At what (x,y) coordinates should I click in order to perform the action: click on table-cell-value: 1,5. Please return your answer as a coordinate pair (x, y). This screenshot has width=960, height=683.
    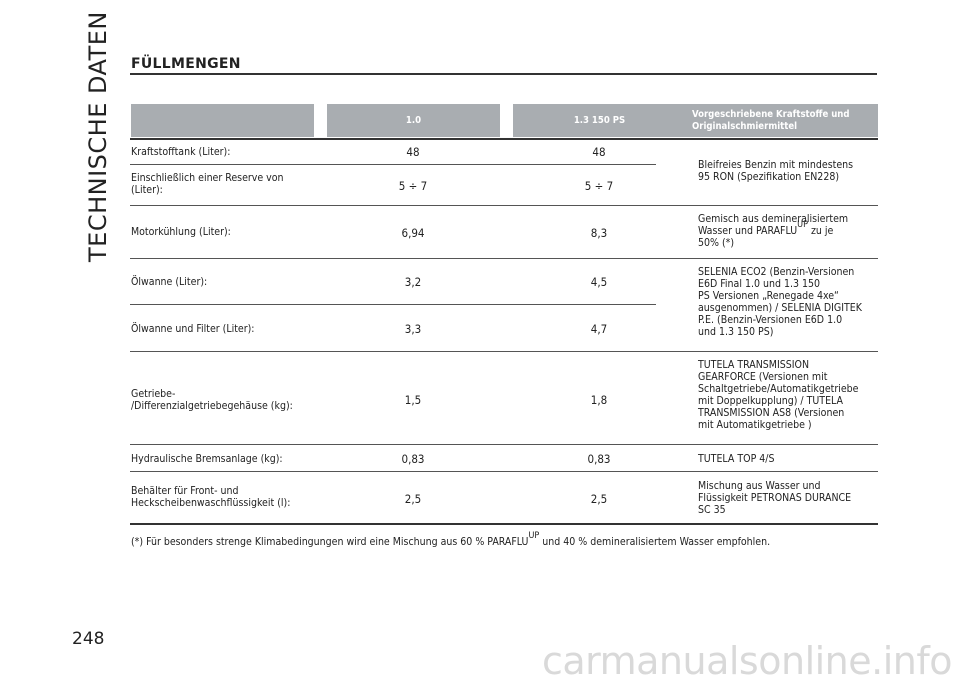
    Looking at the image, I should click on (413, 400).